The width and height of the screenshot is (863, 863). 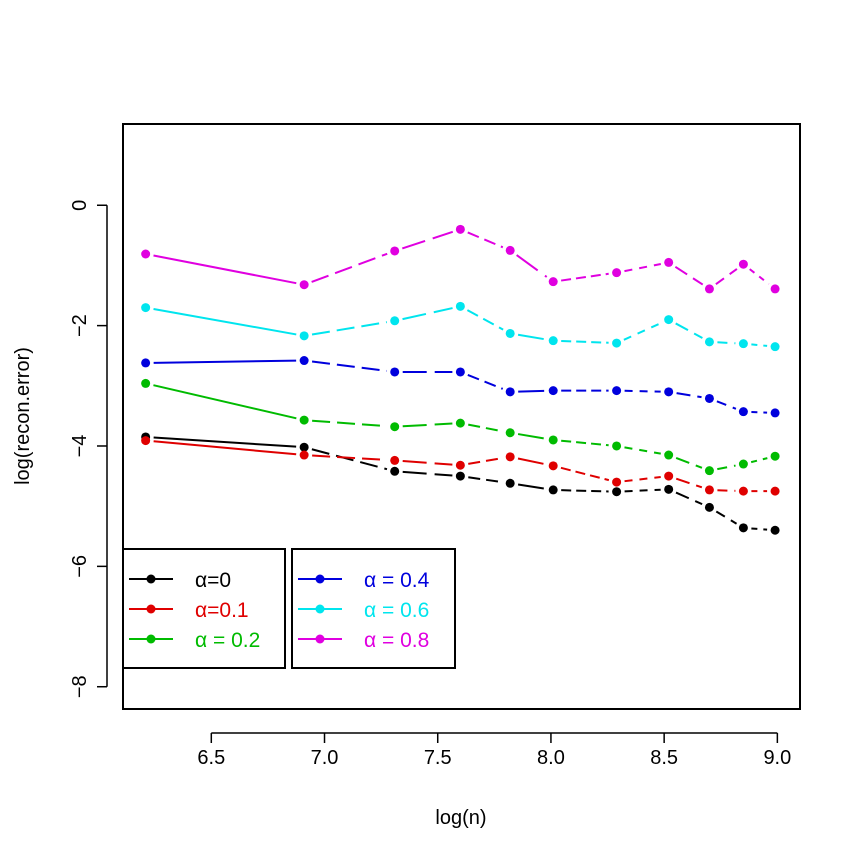 What do you see at coordinates (80, 686) in the screenshot?
I see `y-tick-label: −8` at bounding box center [80, 686].